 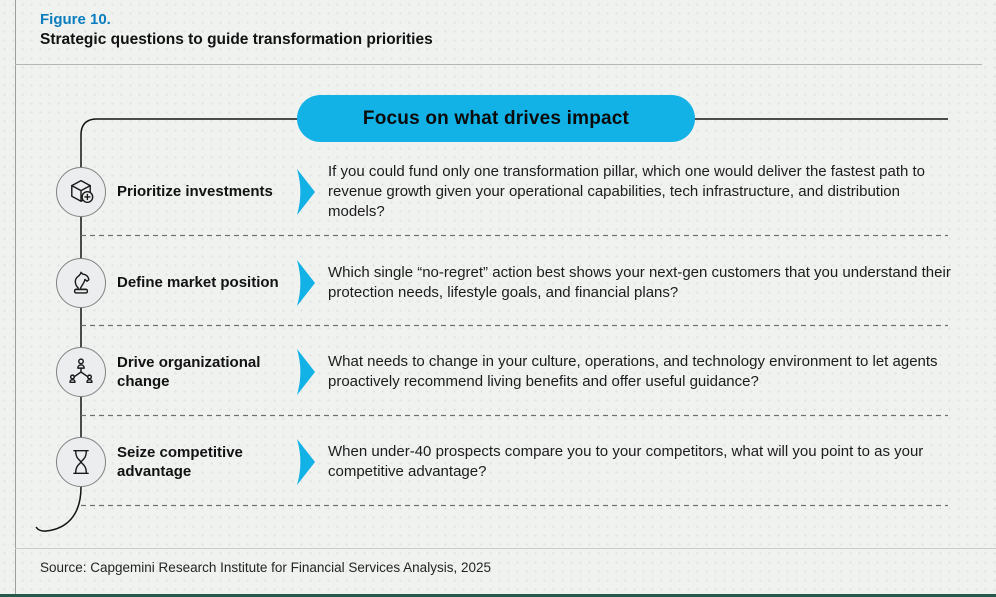 What do you see at coordinates (81, 462) in the screenshot?
I see `hourglass-icon` at bounding box center [81, 462].